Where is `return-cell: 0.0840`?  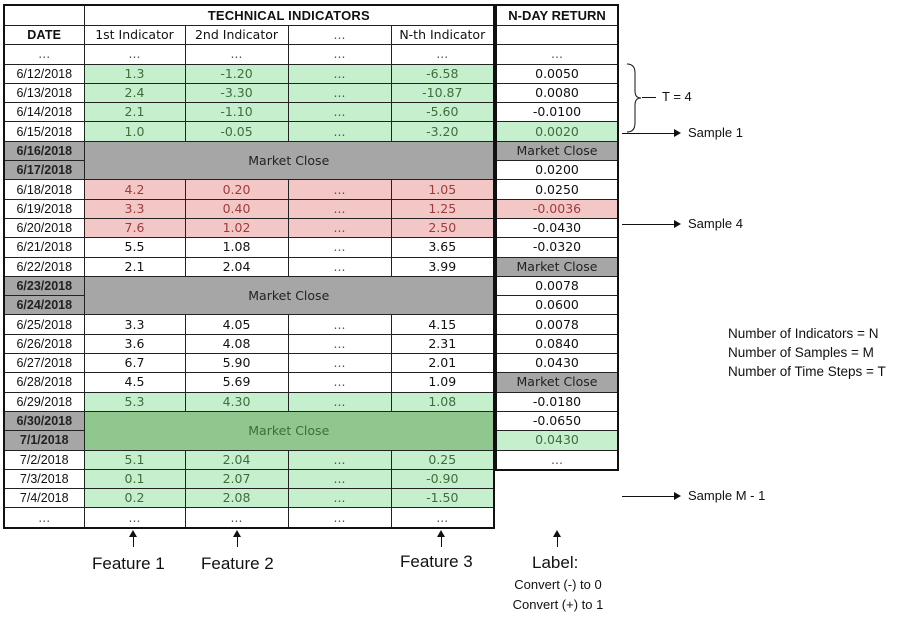 return-cell: 0.0840 is located at coordinates (557, 344).